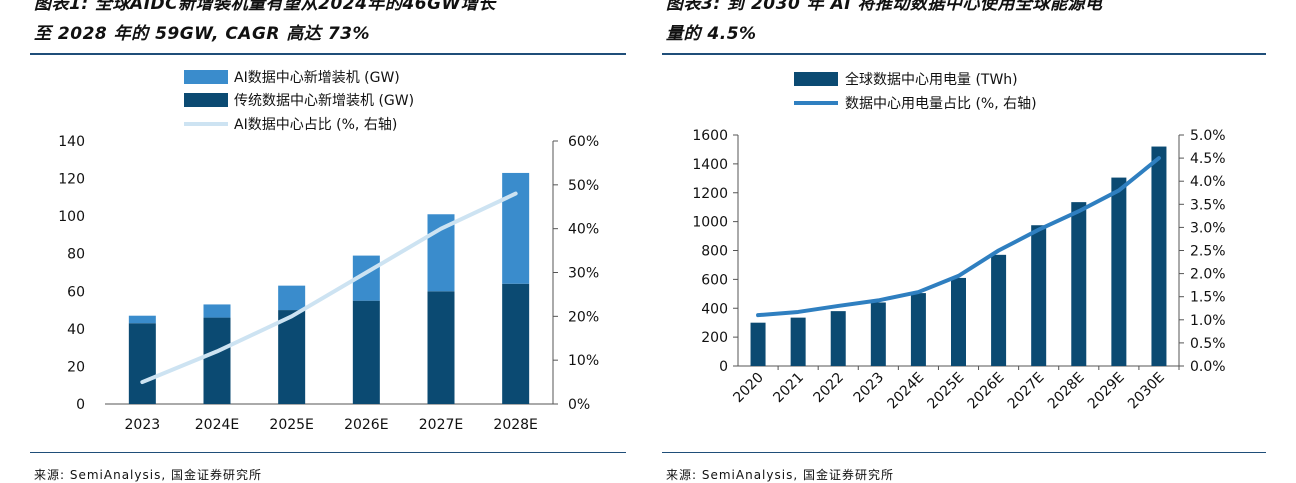 The image size is (1296, 483). I want to click on bar-energy-2024E, so click(918, 329).